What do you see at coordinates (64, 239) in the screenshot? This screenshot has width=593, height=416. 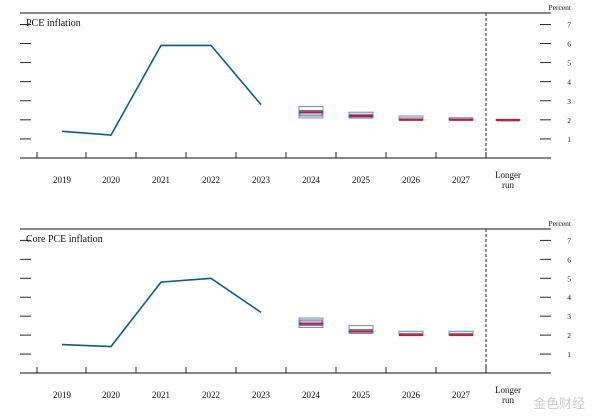 I see `panel-title: Core PCE inflation` at bounding box center [64, 239].